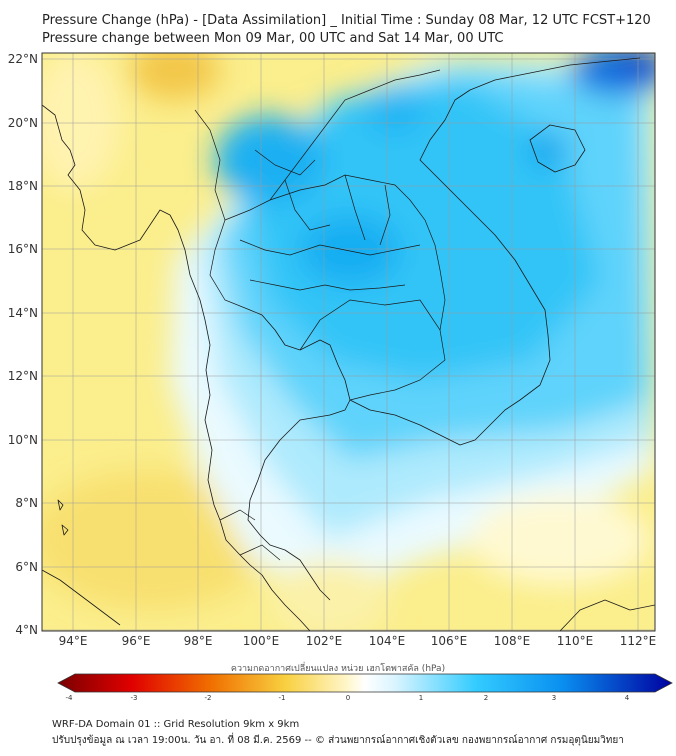  Describe the element at coordinates (198, 641) in the screenshot. I see `lon-label: 98°E` at that location.